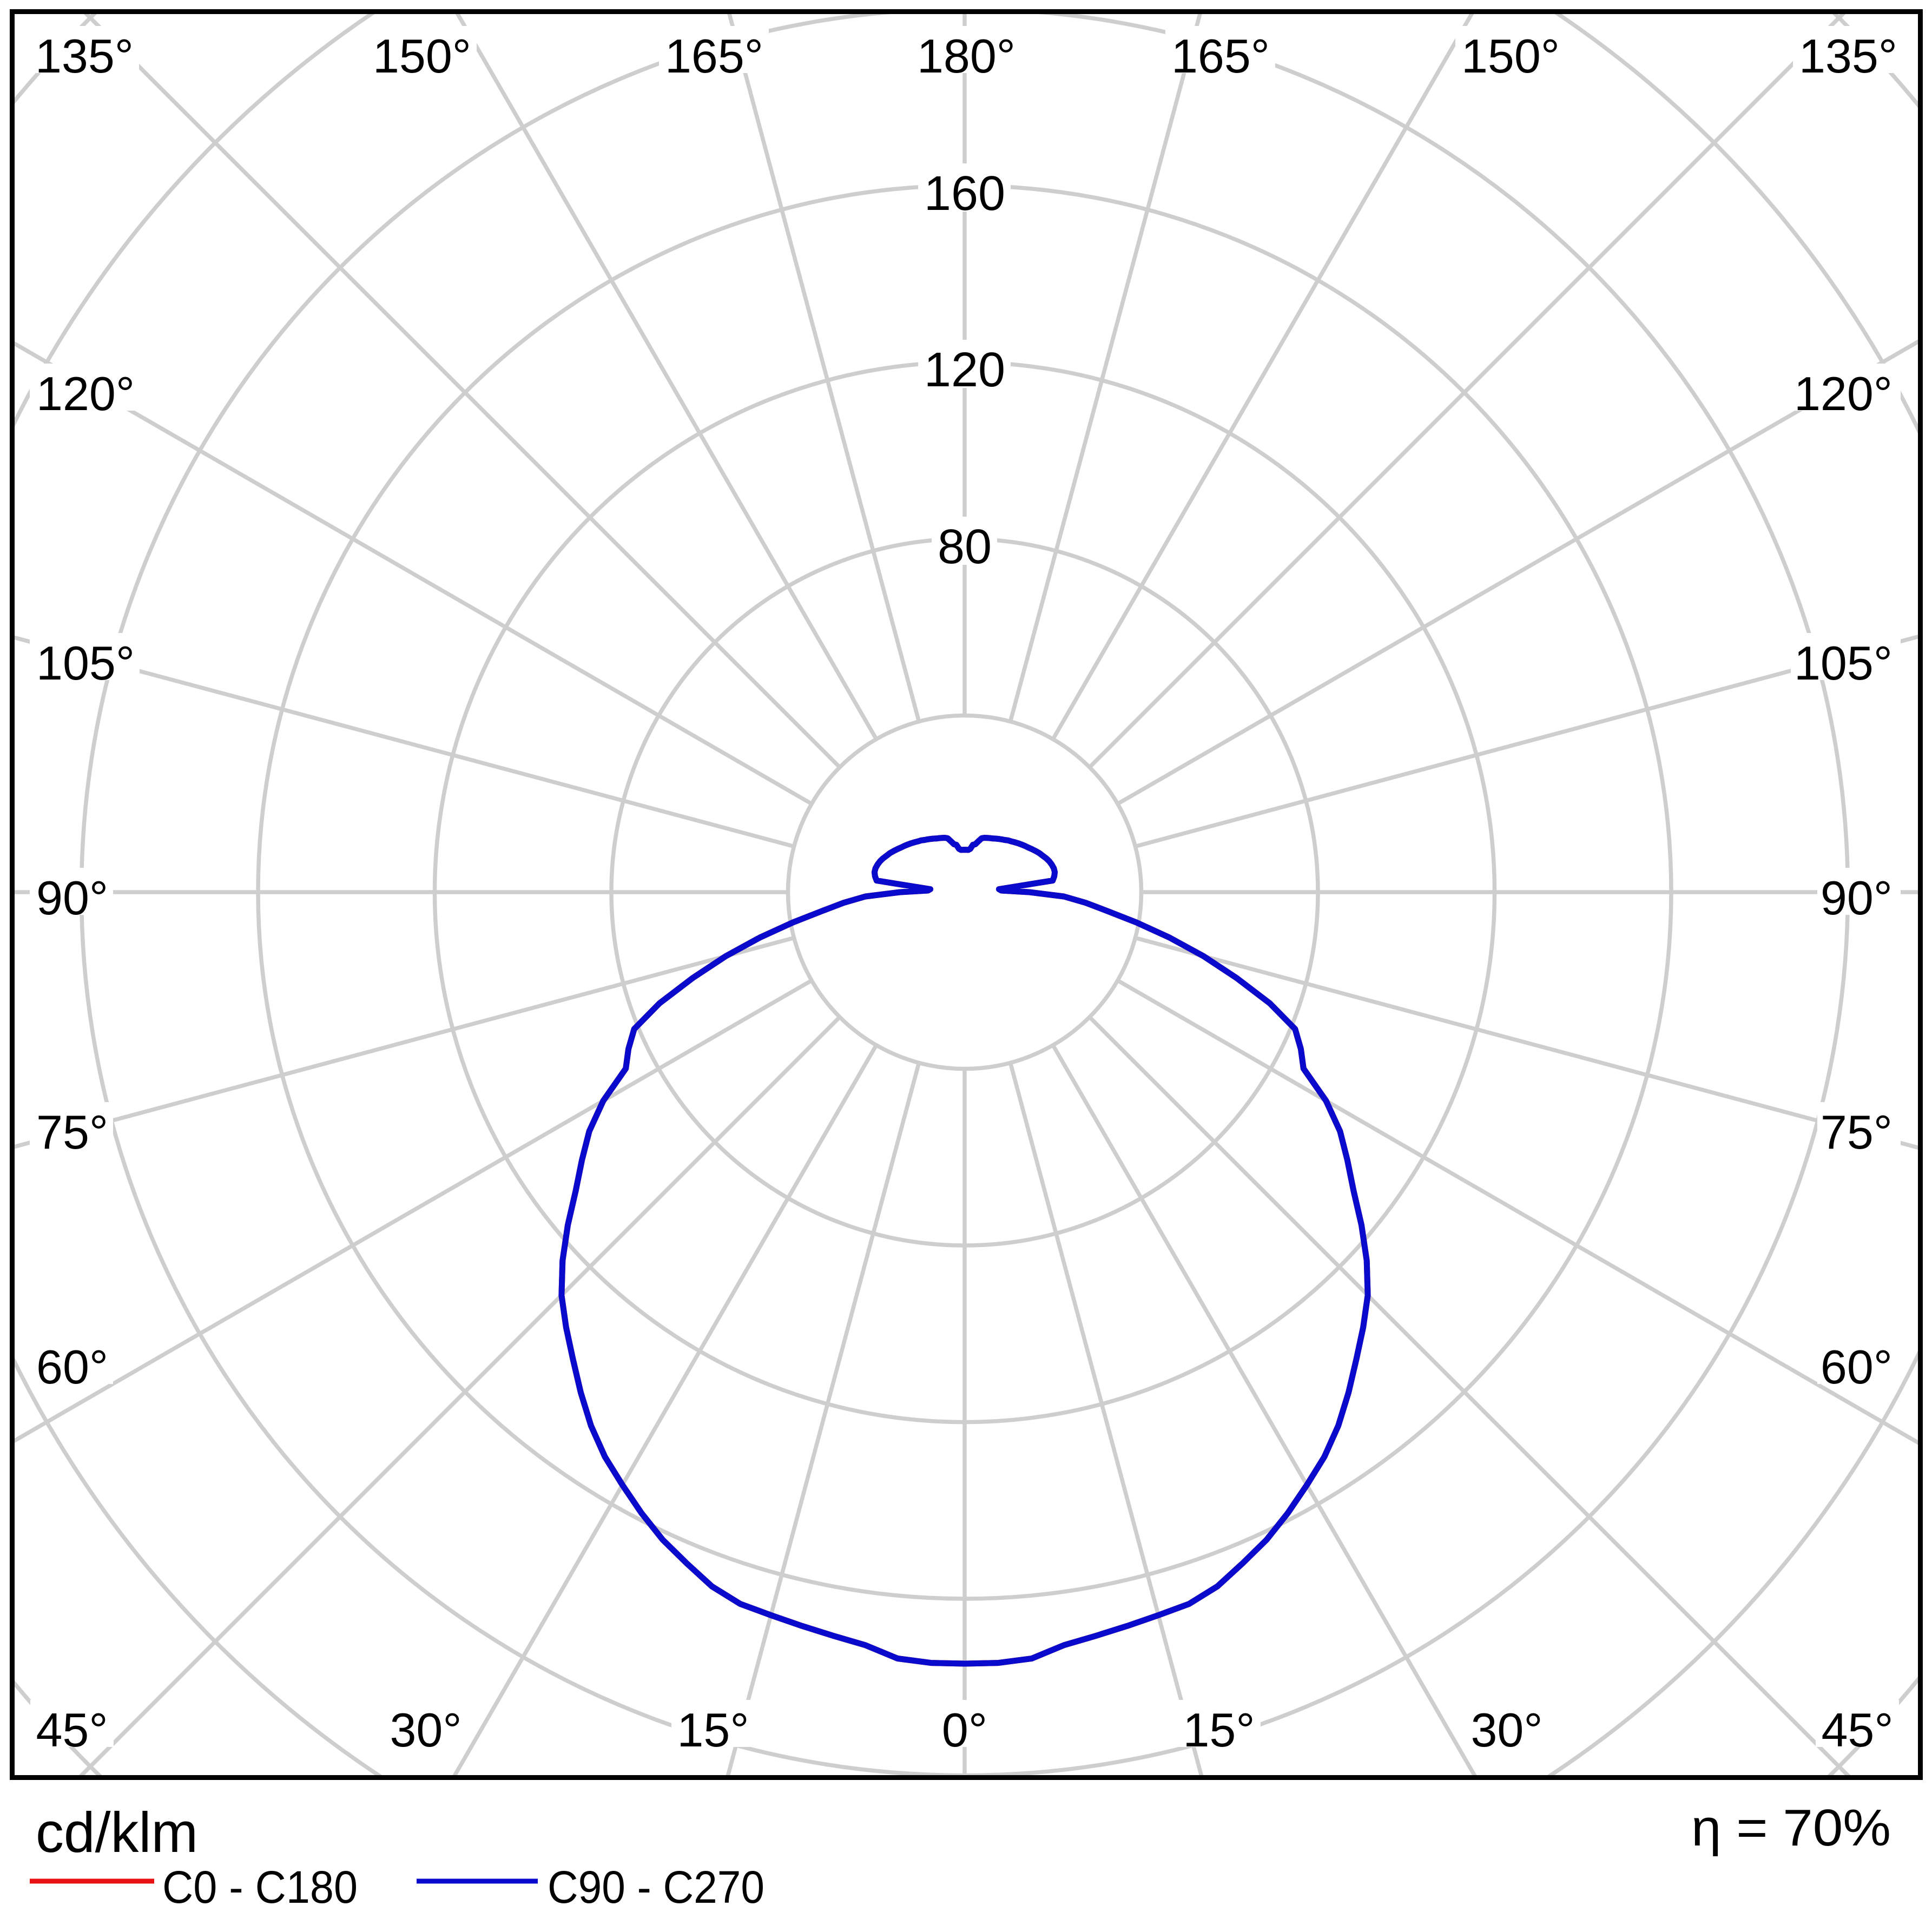  Describe the element at coordinates (1791, 1828) in the screenshot. I see `svg-text: η = 70%` at that location.